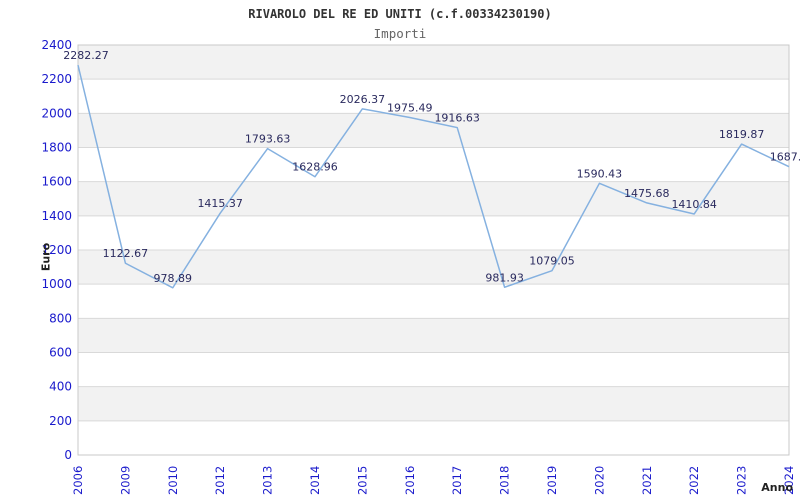 This screenshot has width=800, height=500. What do you see at coordinates (789, 480) in the screenshot?
I see `x-tick-label: 2024` at bounding box center [789, 480].